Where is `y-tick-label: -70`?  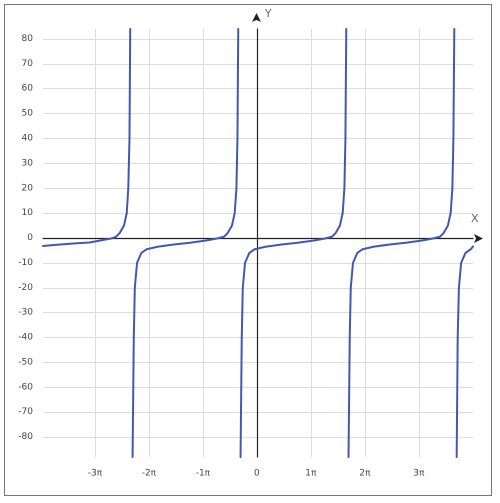
y-tick-label: -70 is located at coordinates (26, 412).